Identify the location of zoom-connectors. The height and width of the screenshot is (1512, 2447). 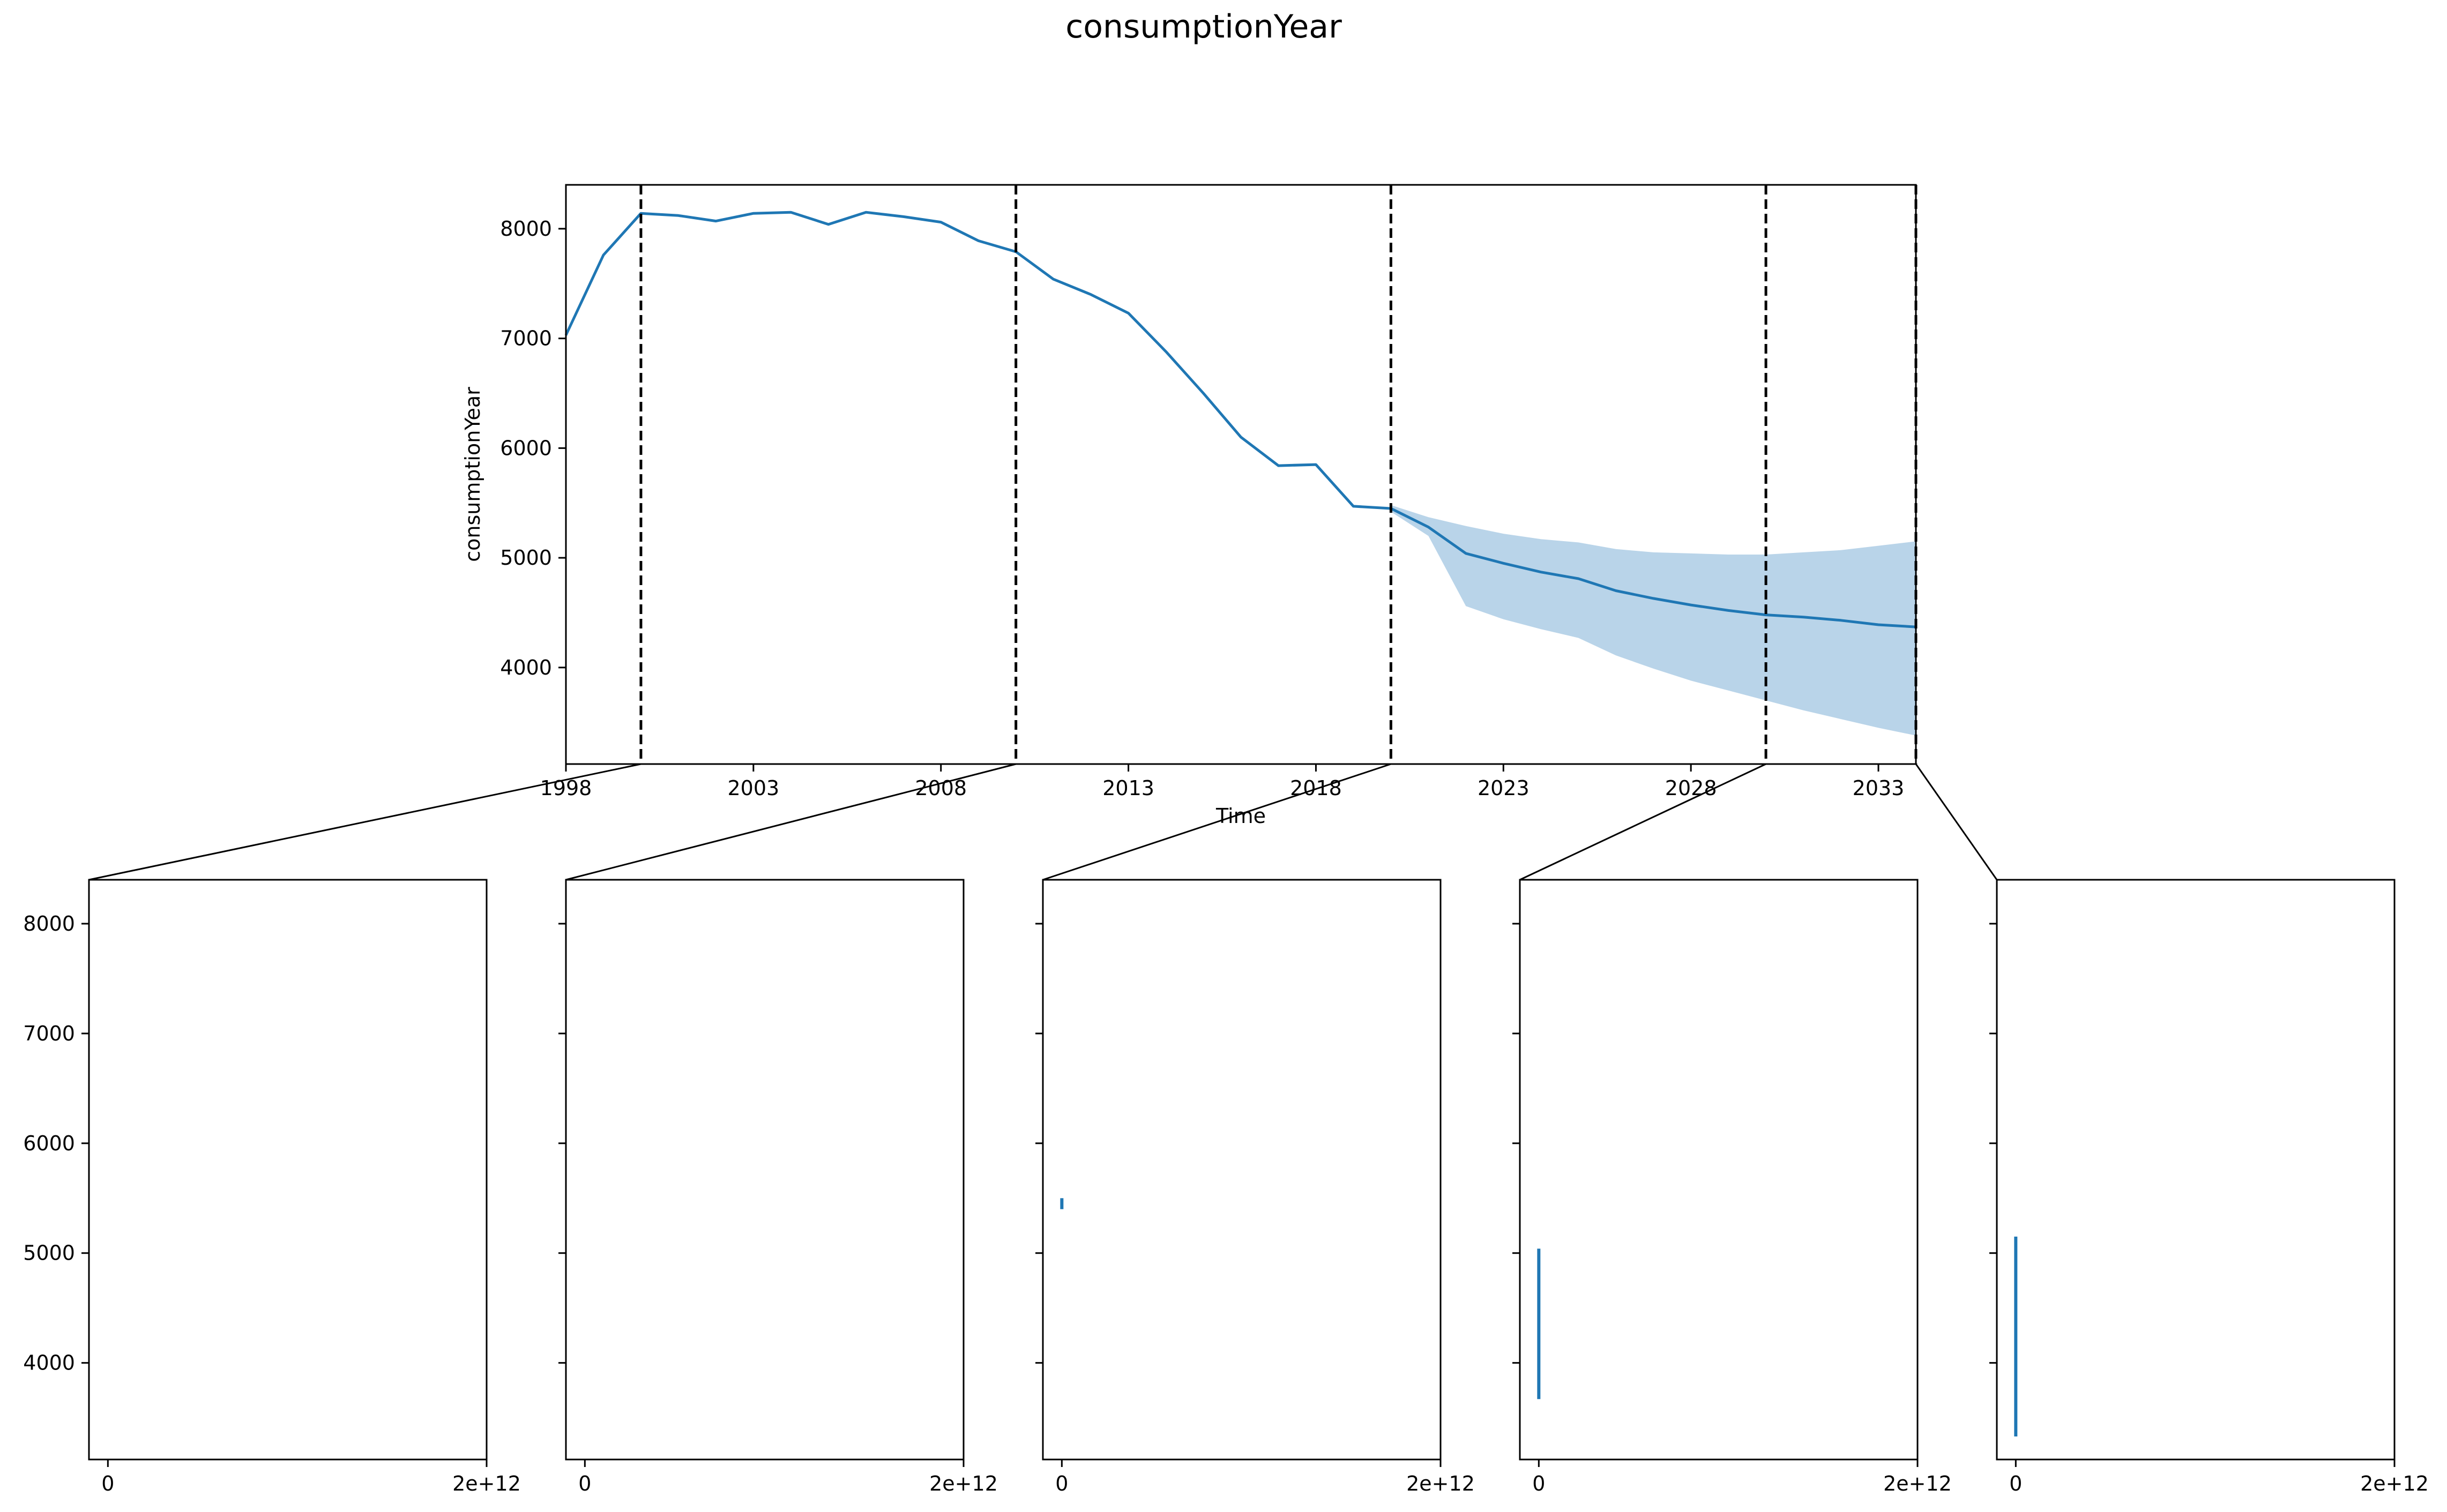
(1043, 822).